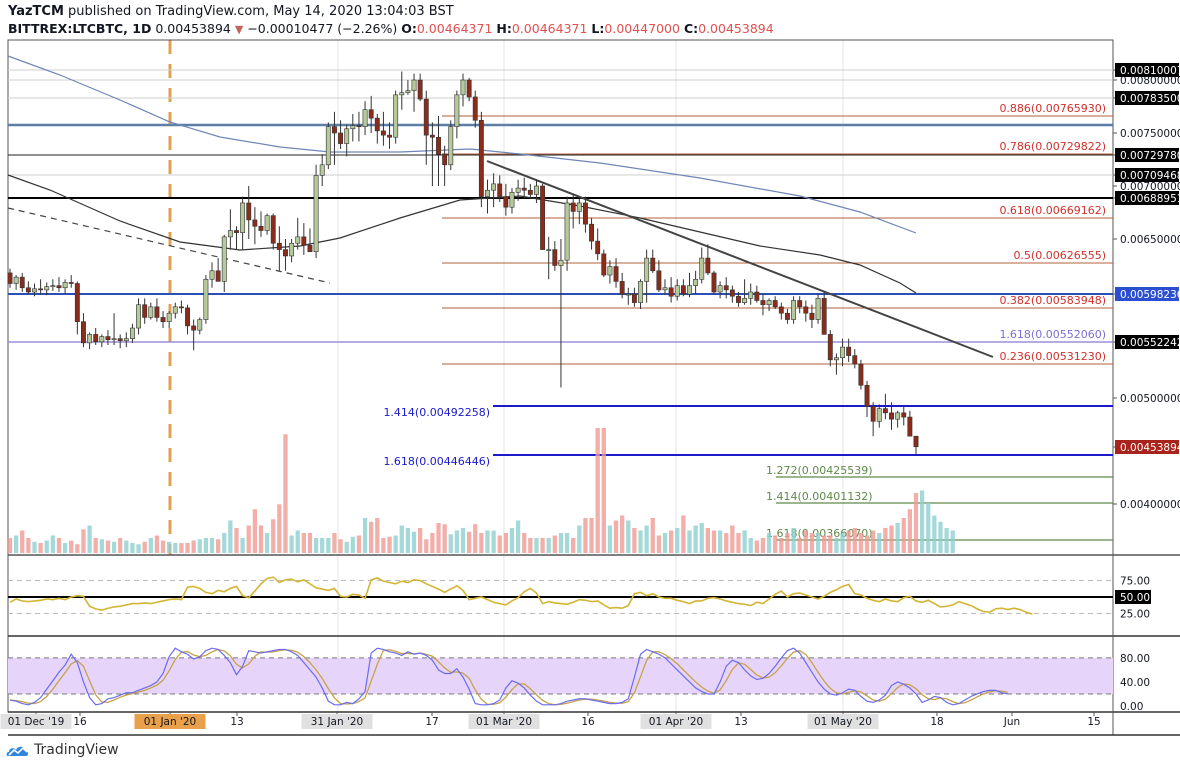 The image size is (1180, 768). I want to click on svg-text: 0.00552242, so click(1150, 343).